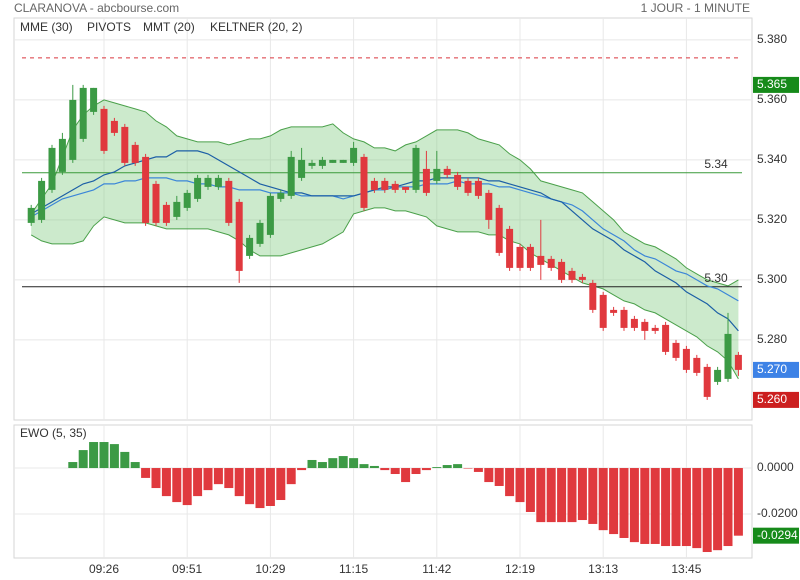 The image size is (800, 580). What do you see at coordinates (109, 27) in the screenshot?
I see `legend-item: PIVOTS` at bounding box center [109, 27].